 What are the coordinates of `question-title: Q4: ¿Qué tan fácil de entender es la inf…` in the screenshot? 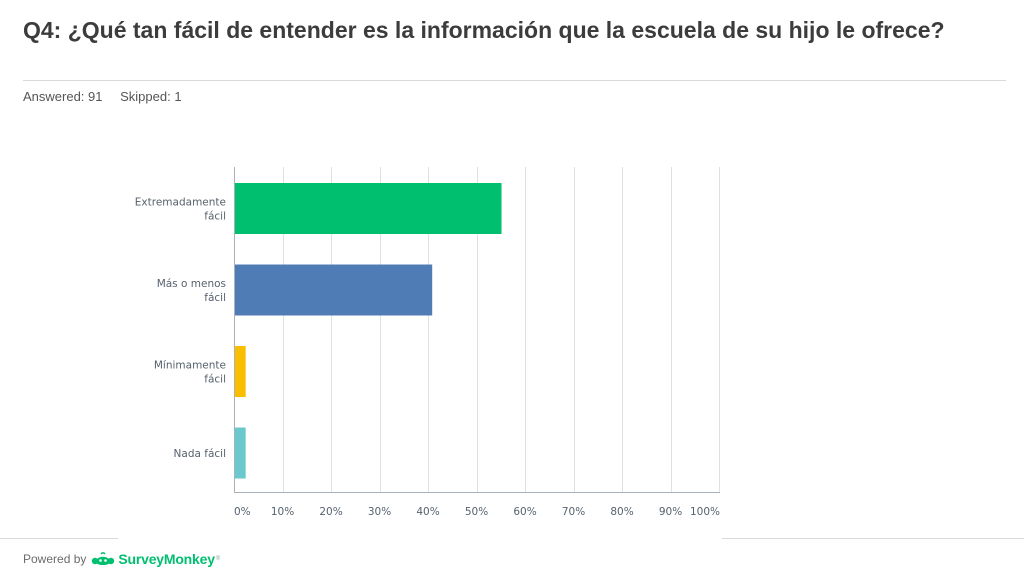 It's located at (484, 30).